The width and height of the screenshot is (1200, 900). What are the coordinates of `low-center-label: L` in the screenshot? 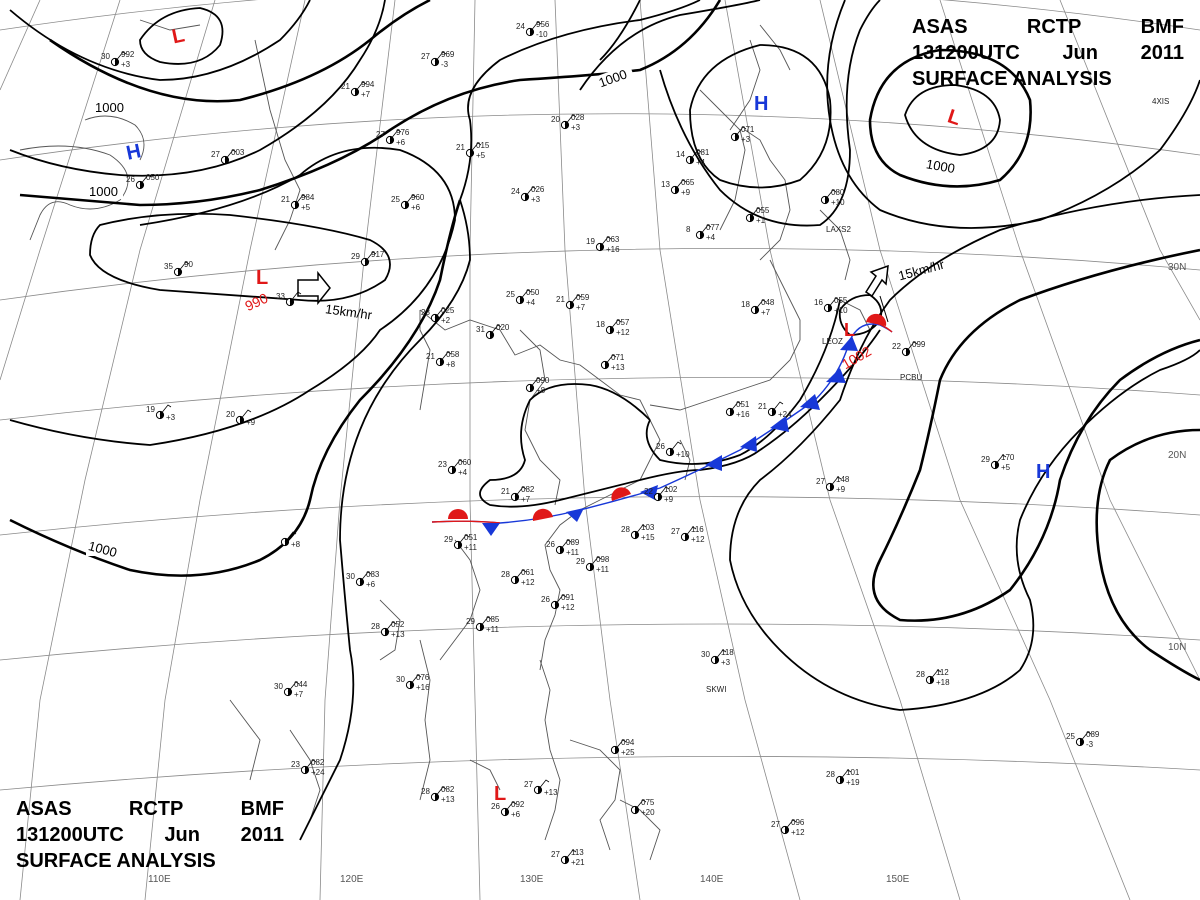 It's located at (262, 278).